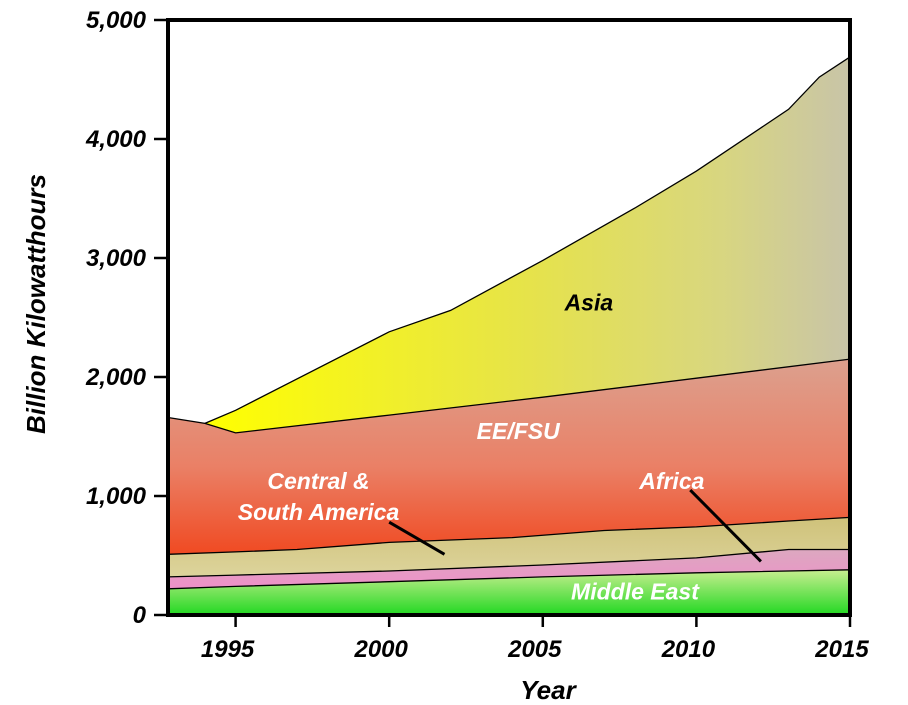  I want to click on x-tick-label: 2015, so click(841, 649).